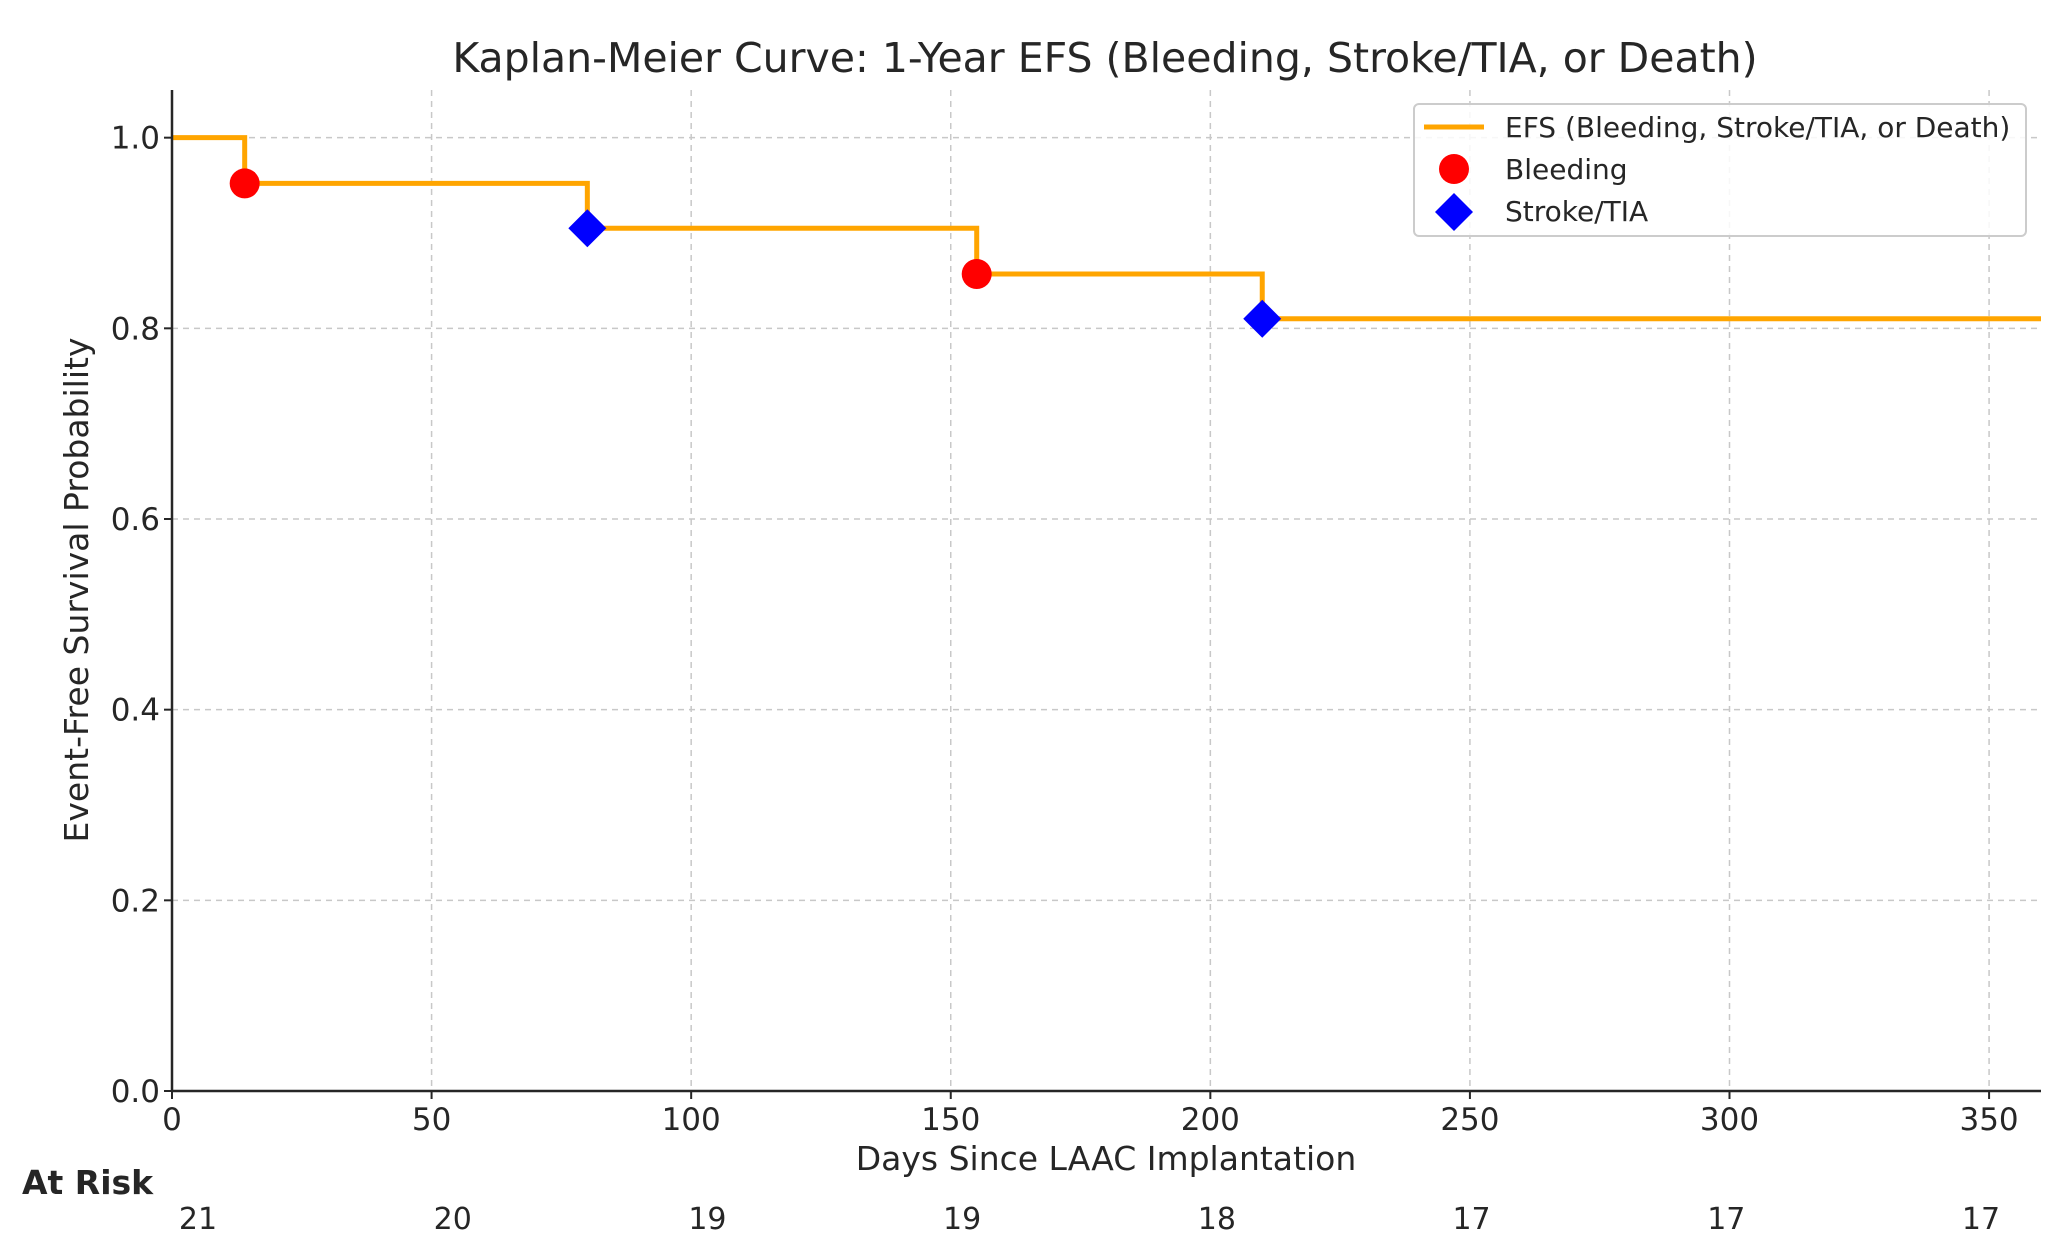 The width and height of the screenshot is (2072, 1250). I want to click on x-tick-label: 300, so click(1729, 1120).